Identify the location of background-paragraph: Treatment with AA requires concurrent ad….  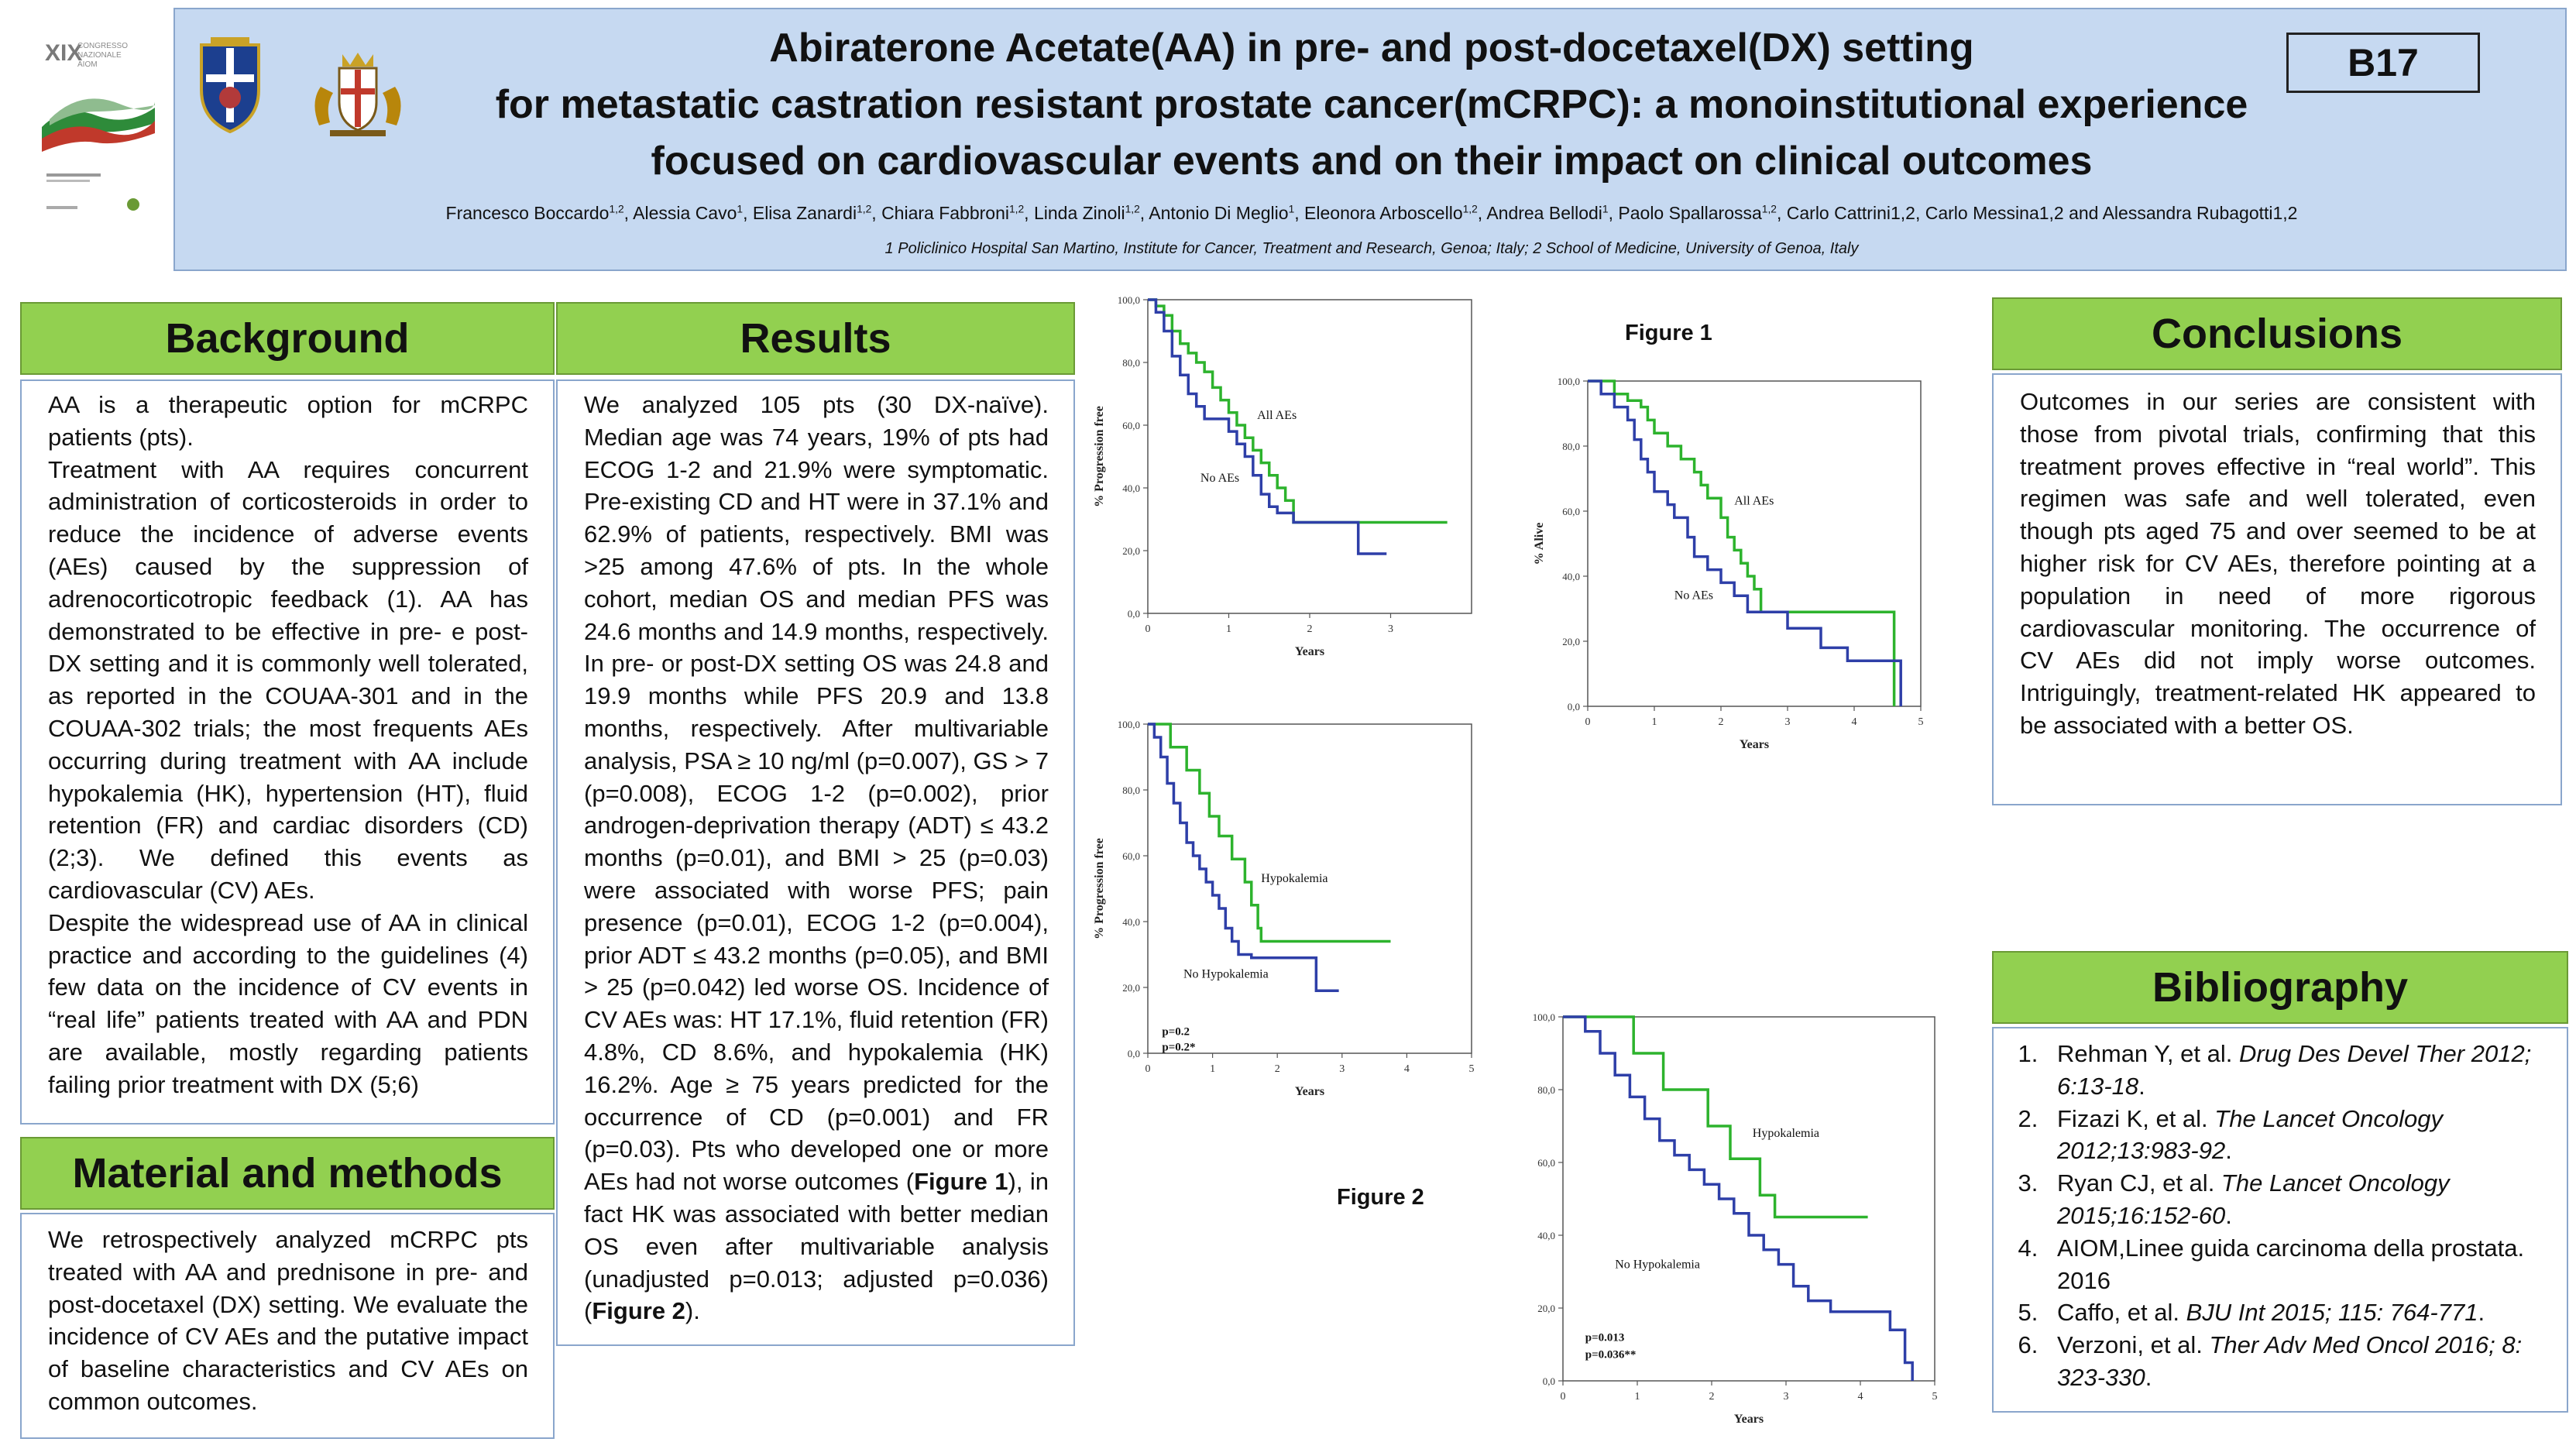
(288, 679).